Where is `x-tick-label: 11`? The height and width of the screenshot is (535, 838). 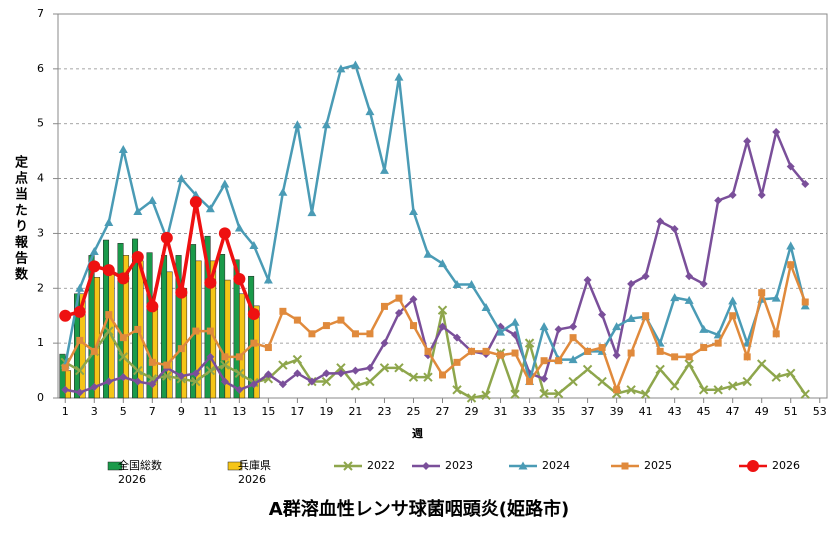
x-tick-label: 11 is located at coordinates (210, 411).